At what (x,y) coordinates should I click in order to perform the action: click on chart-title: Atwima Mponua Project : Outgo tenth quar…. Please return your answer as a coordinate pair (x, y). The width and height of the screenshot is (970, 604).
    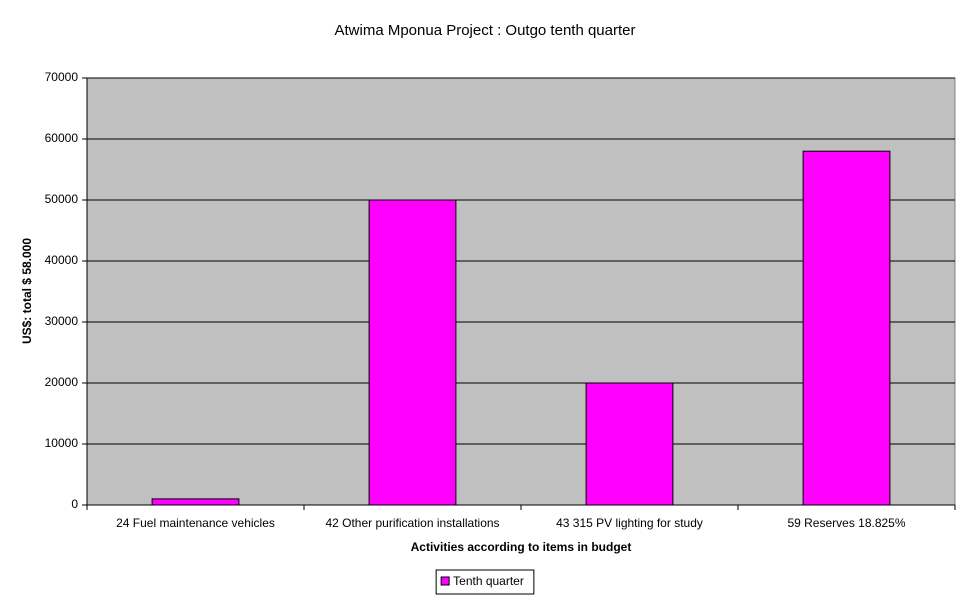
    Looking at the image, I should click on (485, 30).